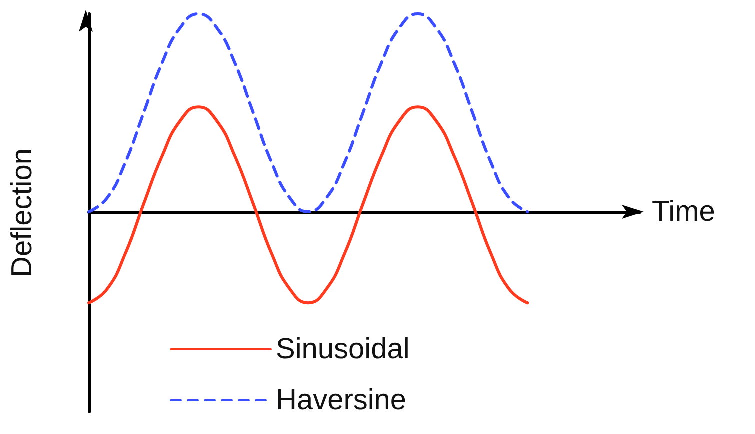 The height and width of the screenshot is (434, 755). Describe the element at coordinates (22, 213) in the screenshot. I see `y-axis-title: Deflection` at that location.